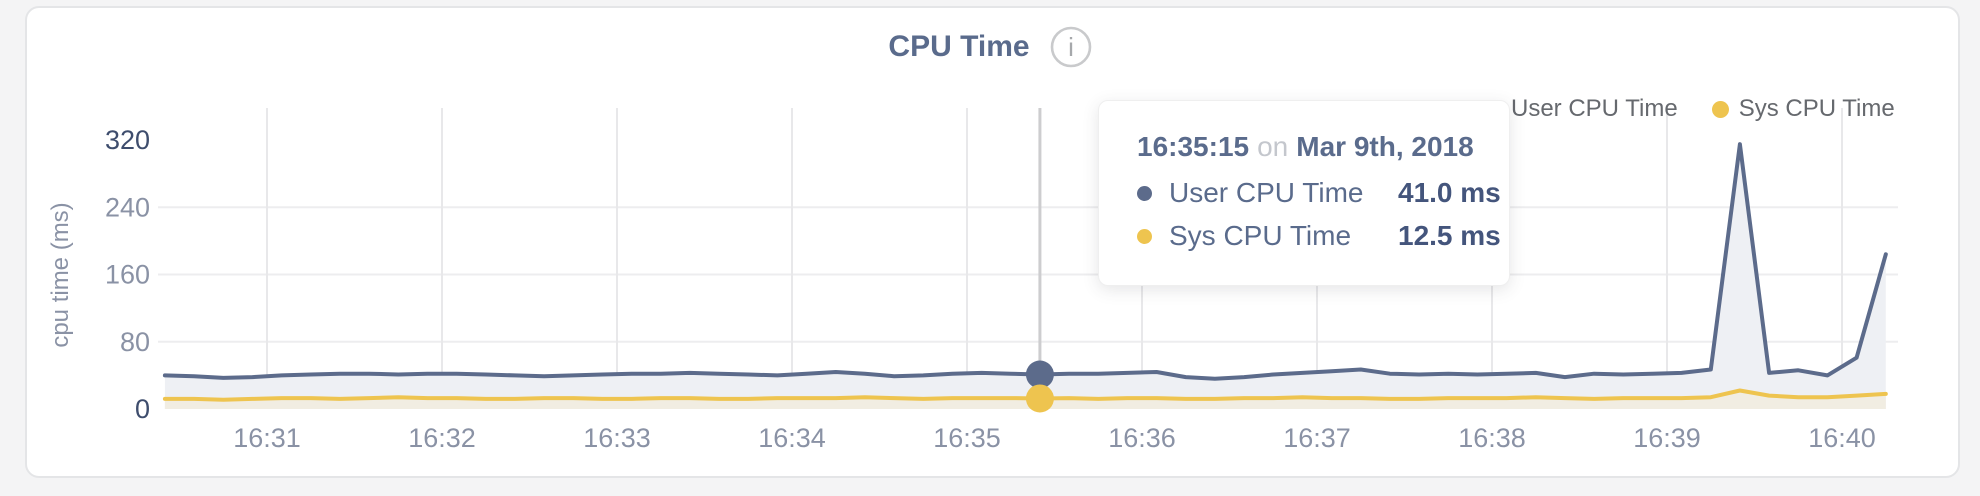 The width and height of the screenshot is (1980, 496). Describe the element at coordinates (1385, 146) in the screenshot. I see `tooltip-date: Mar 9th, 2018` at that location.